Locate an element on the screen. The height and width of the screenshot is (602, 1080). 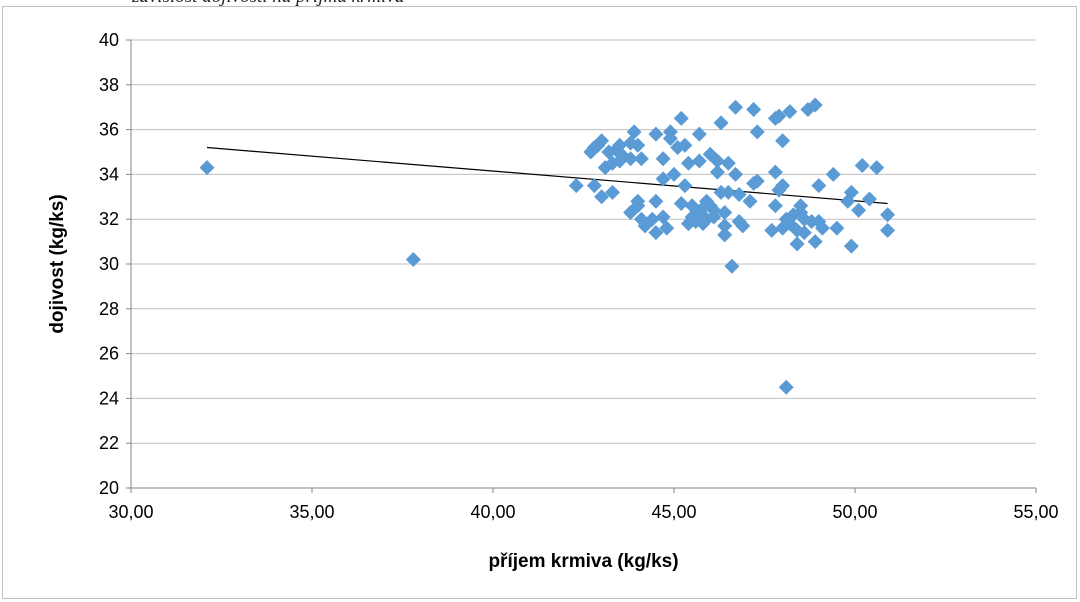
y-tick-label: 26 is located at coordinates (109, 354).